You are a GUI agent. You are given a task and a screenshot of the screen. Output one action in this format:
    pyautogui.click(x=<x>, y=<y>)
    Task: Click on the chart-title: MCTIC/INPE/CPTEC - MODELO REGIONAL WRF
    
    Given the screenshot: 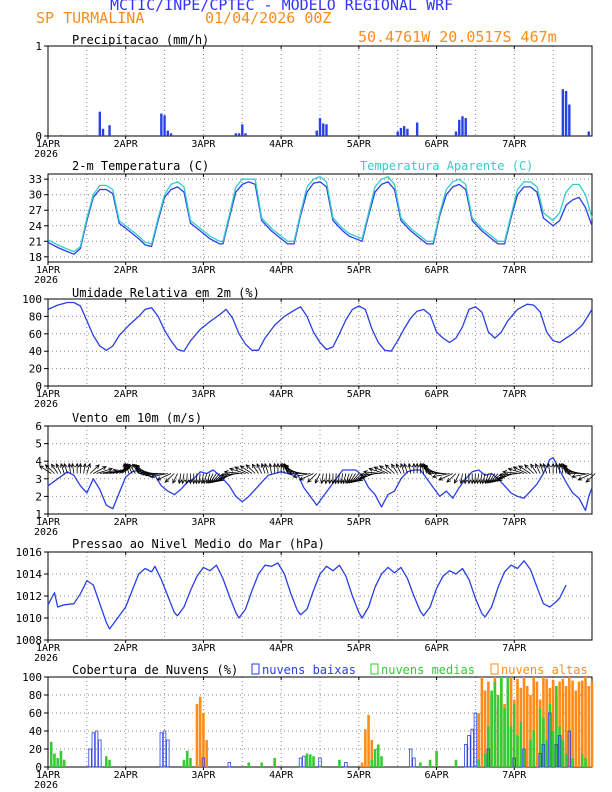 What is the action you would take?
    pyautogui.click(x=282, y=7)
    